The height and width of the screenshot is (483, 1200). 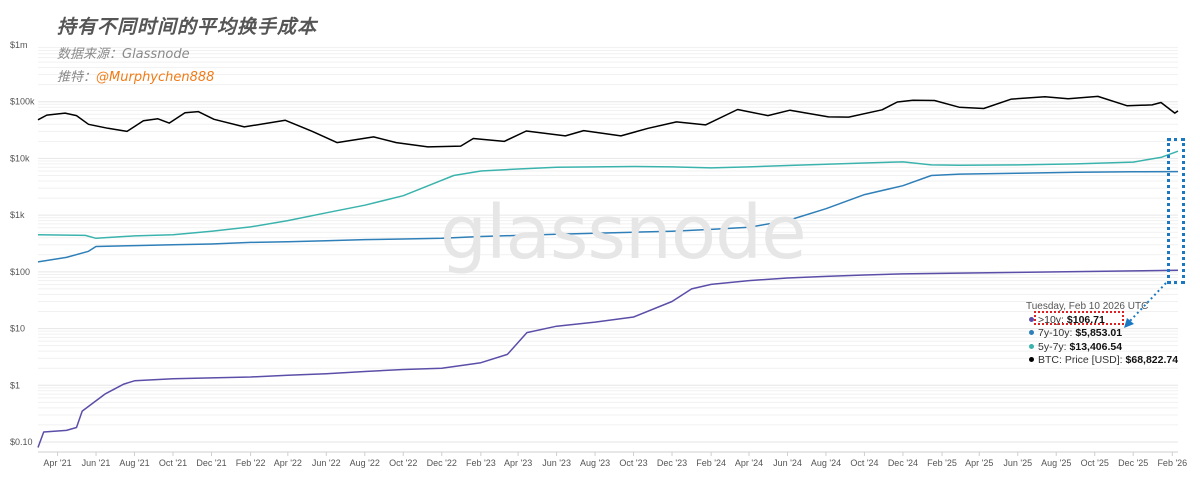 What do you see at coordinates (1176, 211) in the screenshot?
I see `highlight-box-latest` at bounding box center [1176, 211].